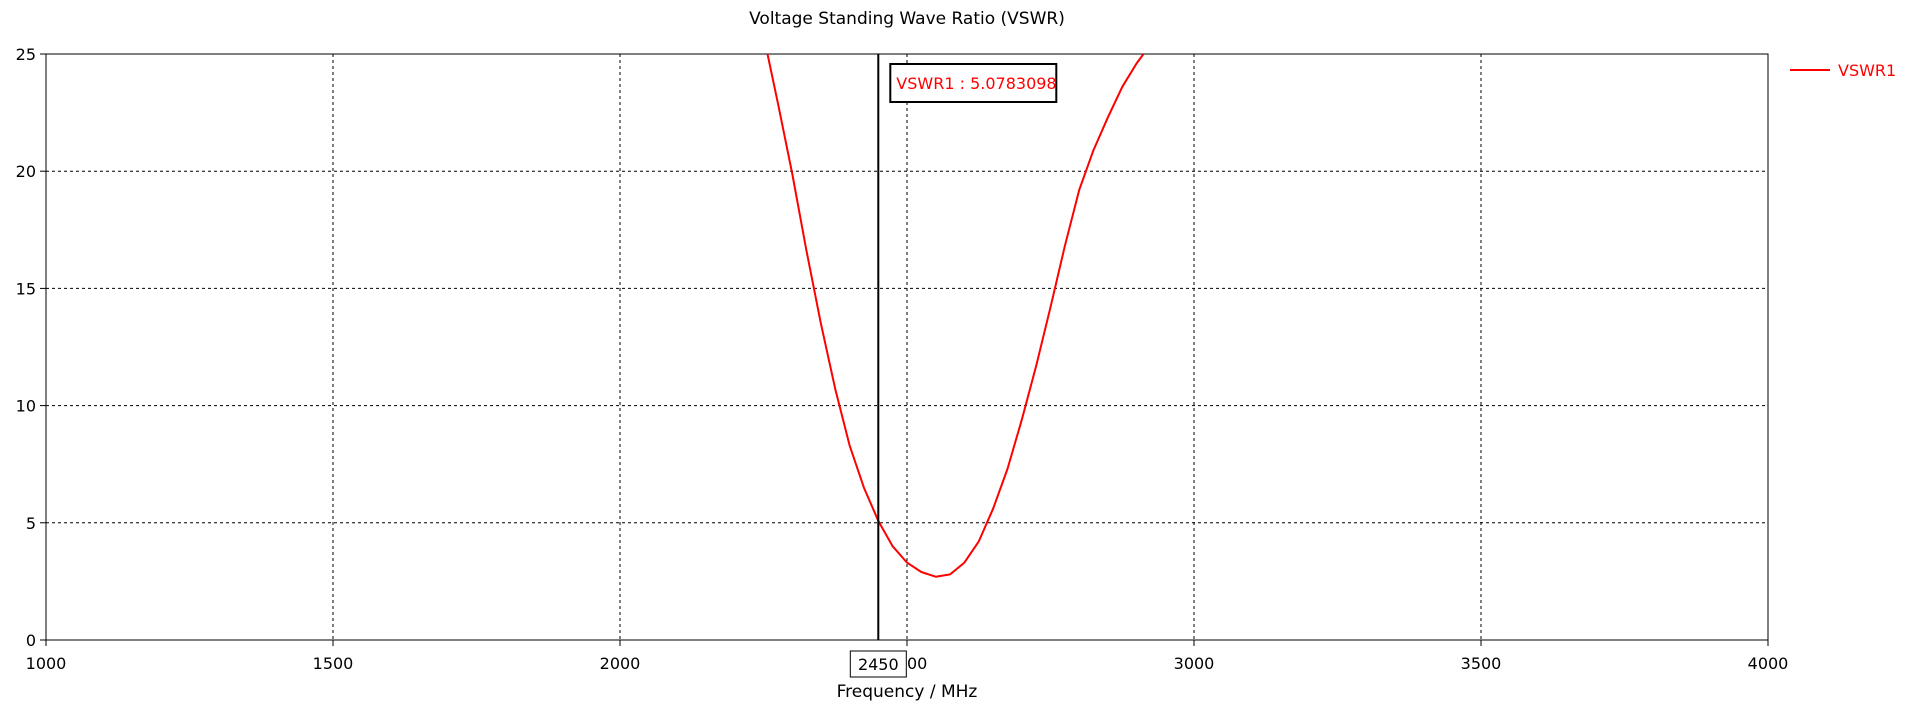 The image size is (1912, 709). I want to click on series-layer, so click(955, 316).